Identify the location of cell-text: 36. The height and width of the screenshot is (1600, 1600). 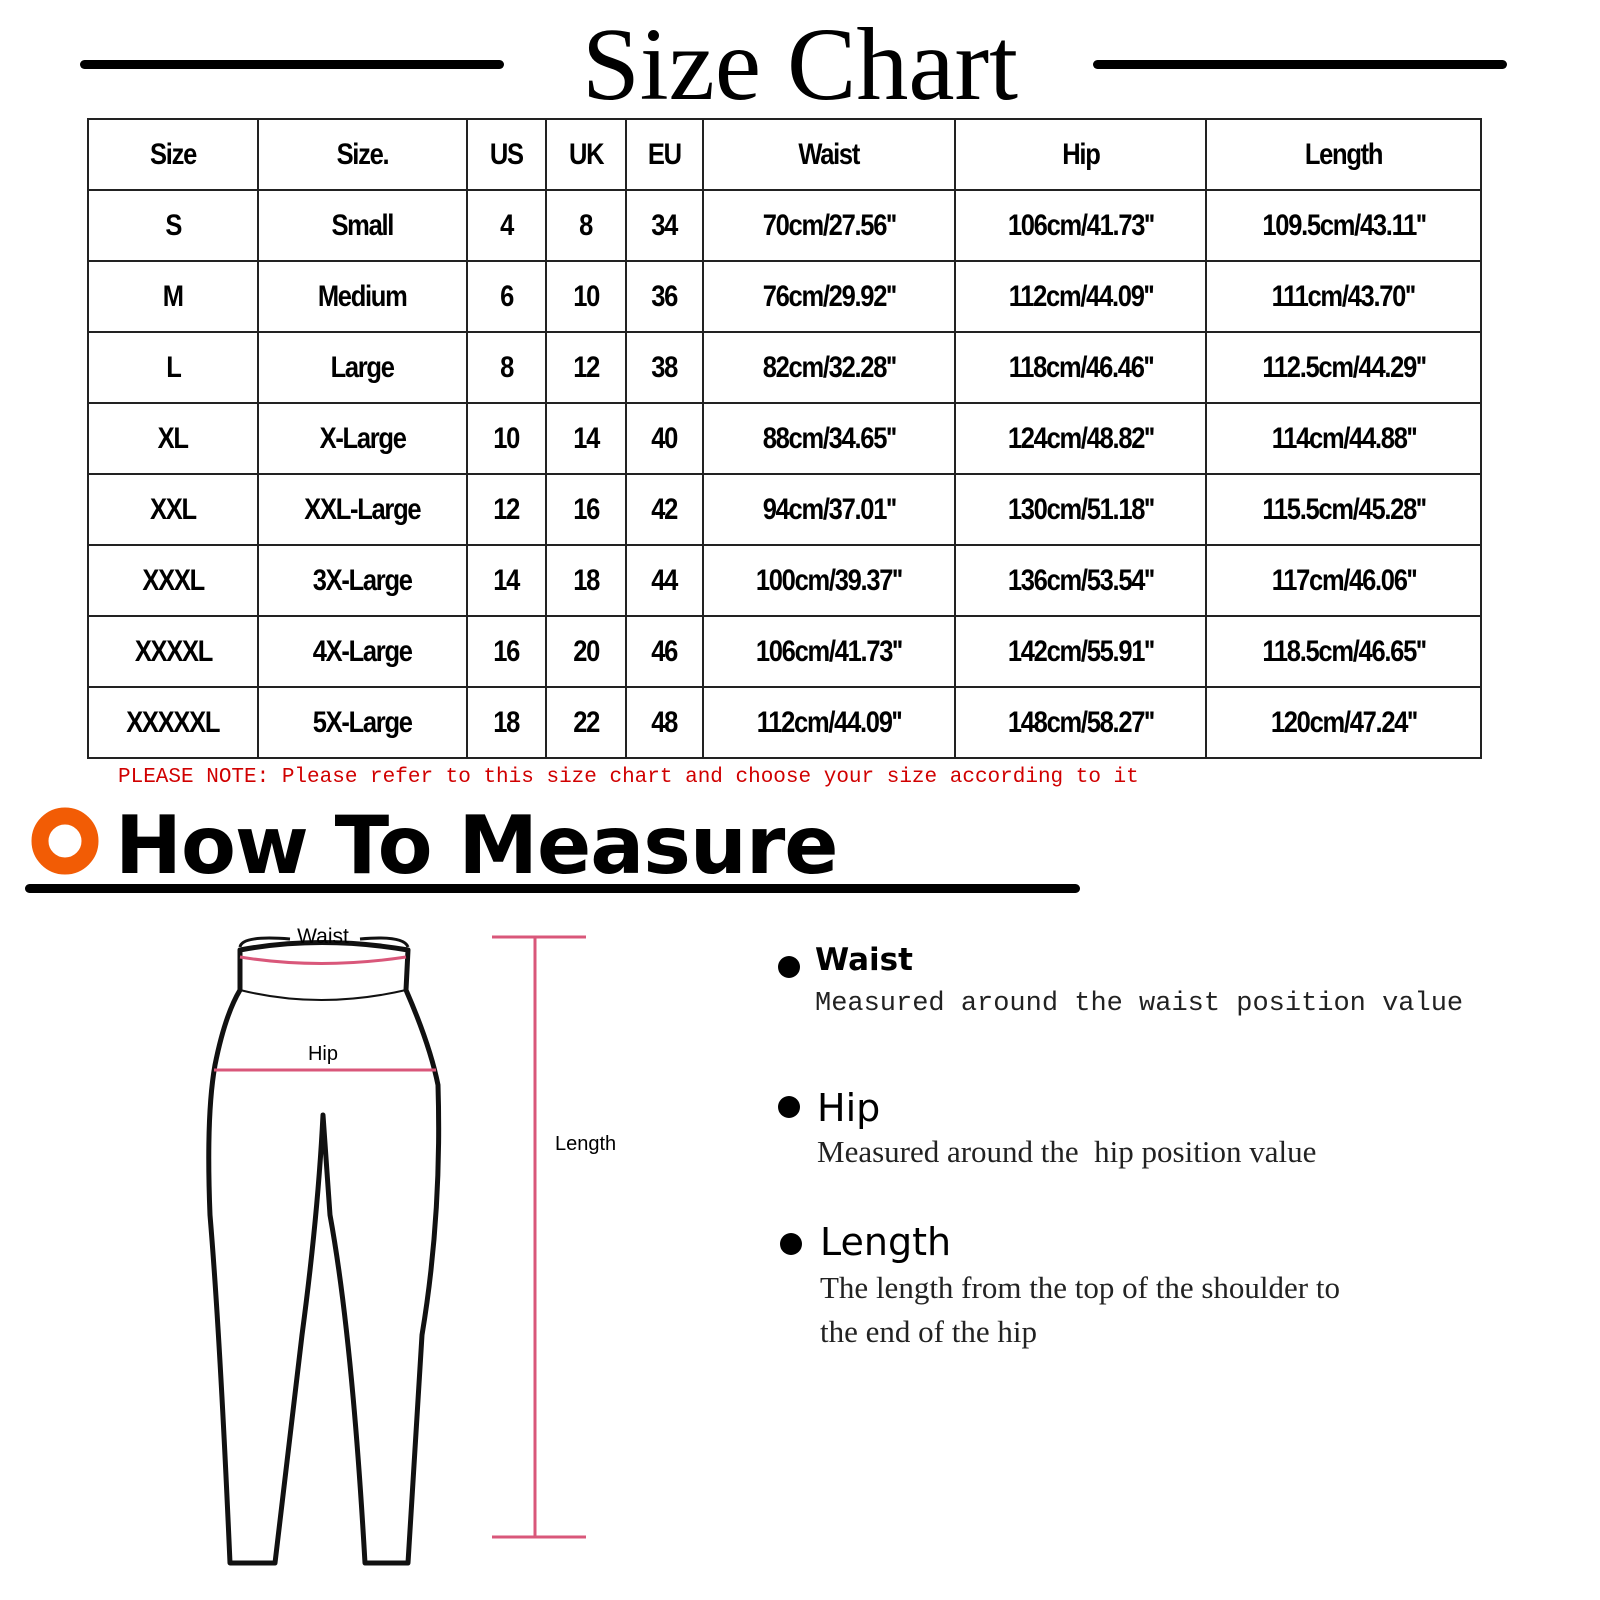
(665, 296).